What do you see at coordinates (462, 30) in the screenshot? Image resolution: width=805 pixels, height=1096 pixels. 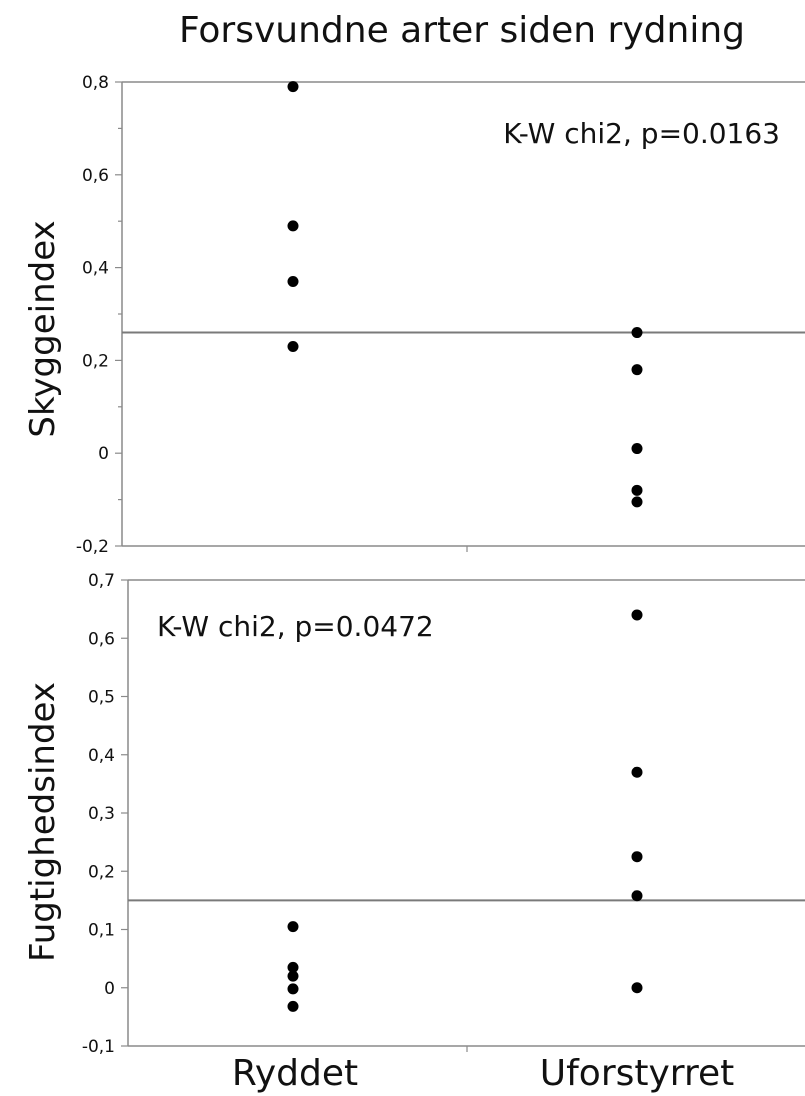 I see `chart-title: Forsvundne arter siden rydning` at bounding box center [462, 30].